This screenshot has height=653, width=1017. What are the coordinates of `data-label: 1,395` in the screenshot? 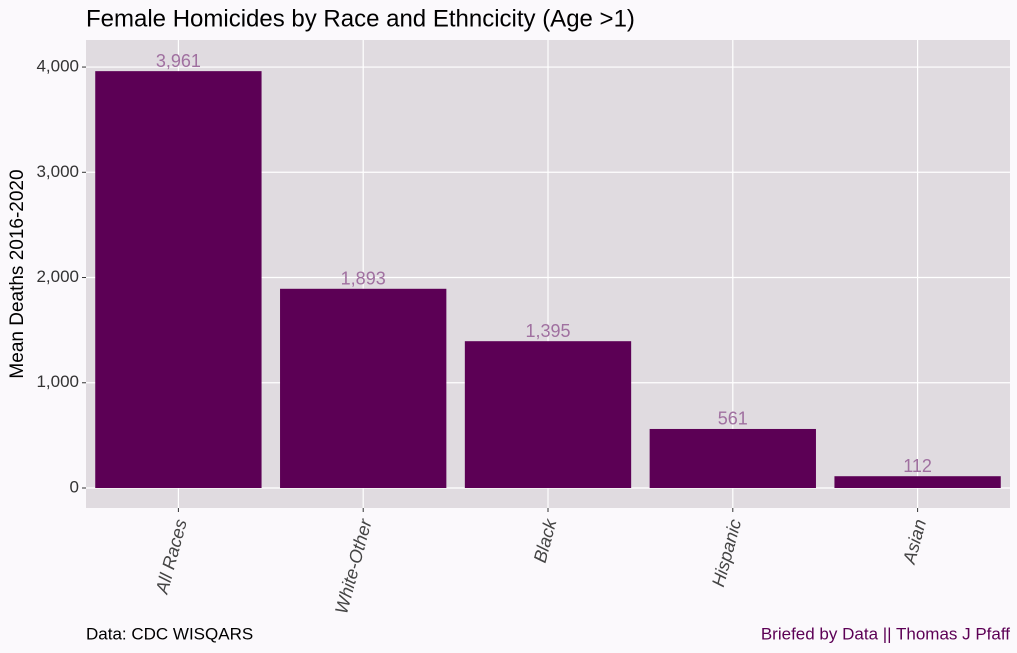 It's located at (547, 331).